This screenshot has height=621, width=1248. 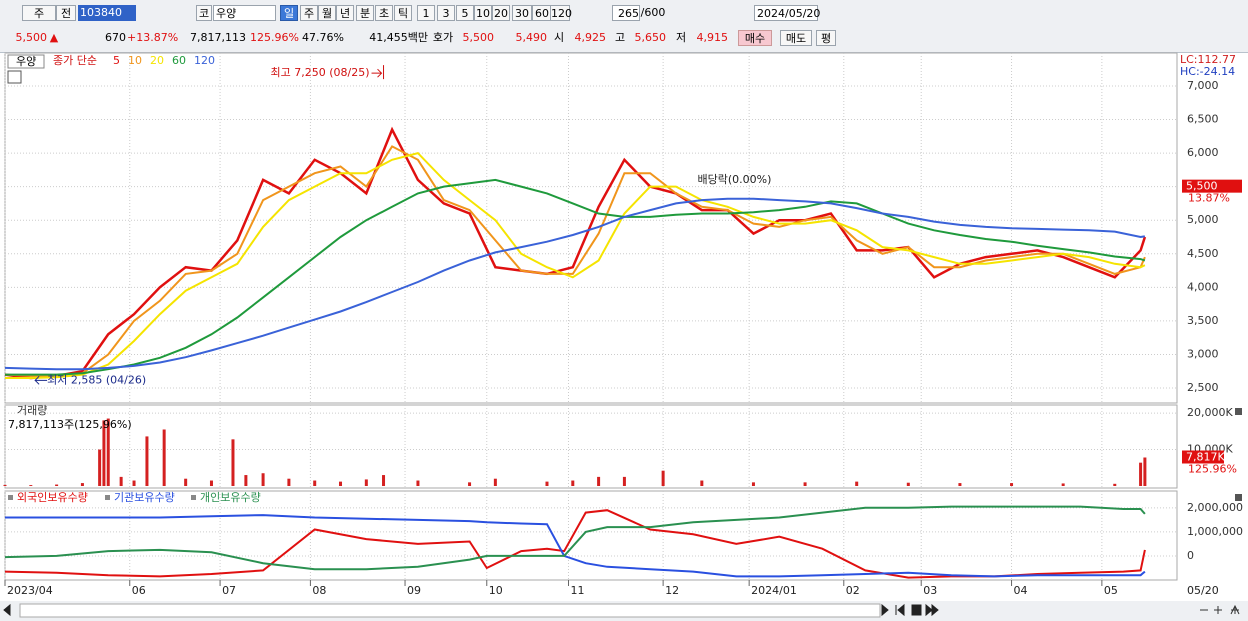 What do you see at coordinates (1203, 457) in the screenshot?
I see `volume-tag` at bounding box center [1203, 457].